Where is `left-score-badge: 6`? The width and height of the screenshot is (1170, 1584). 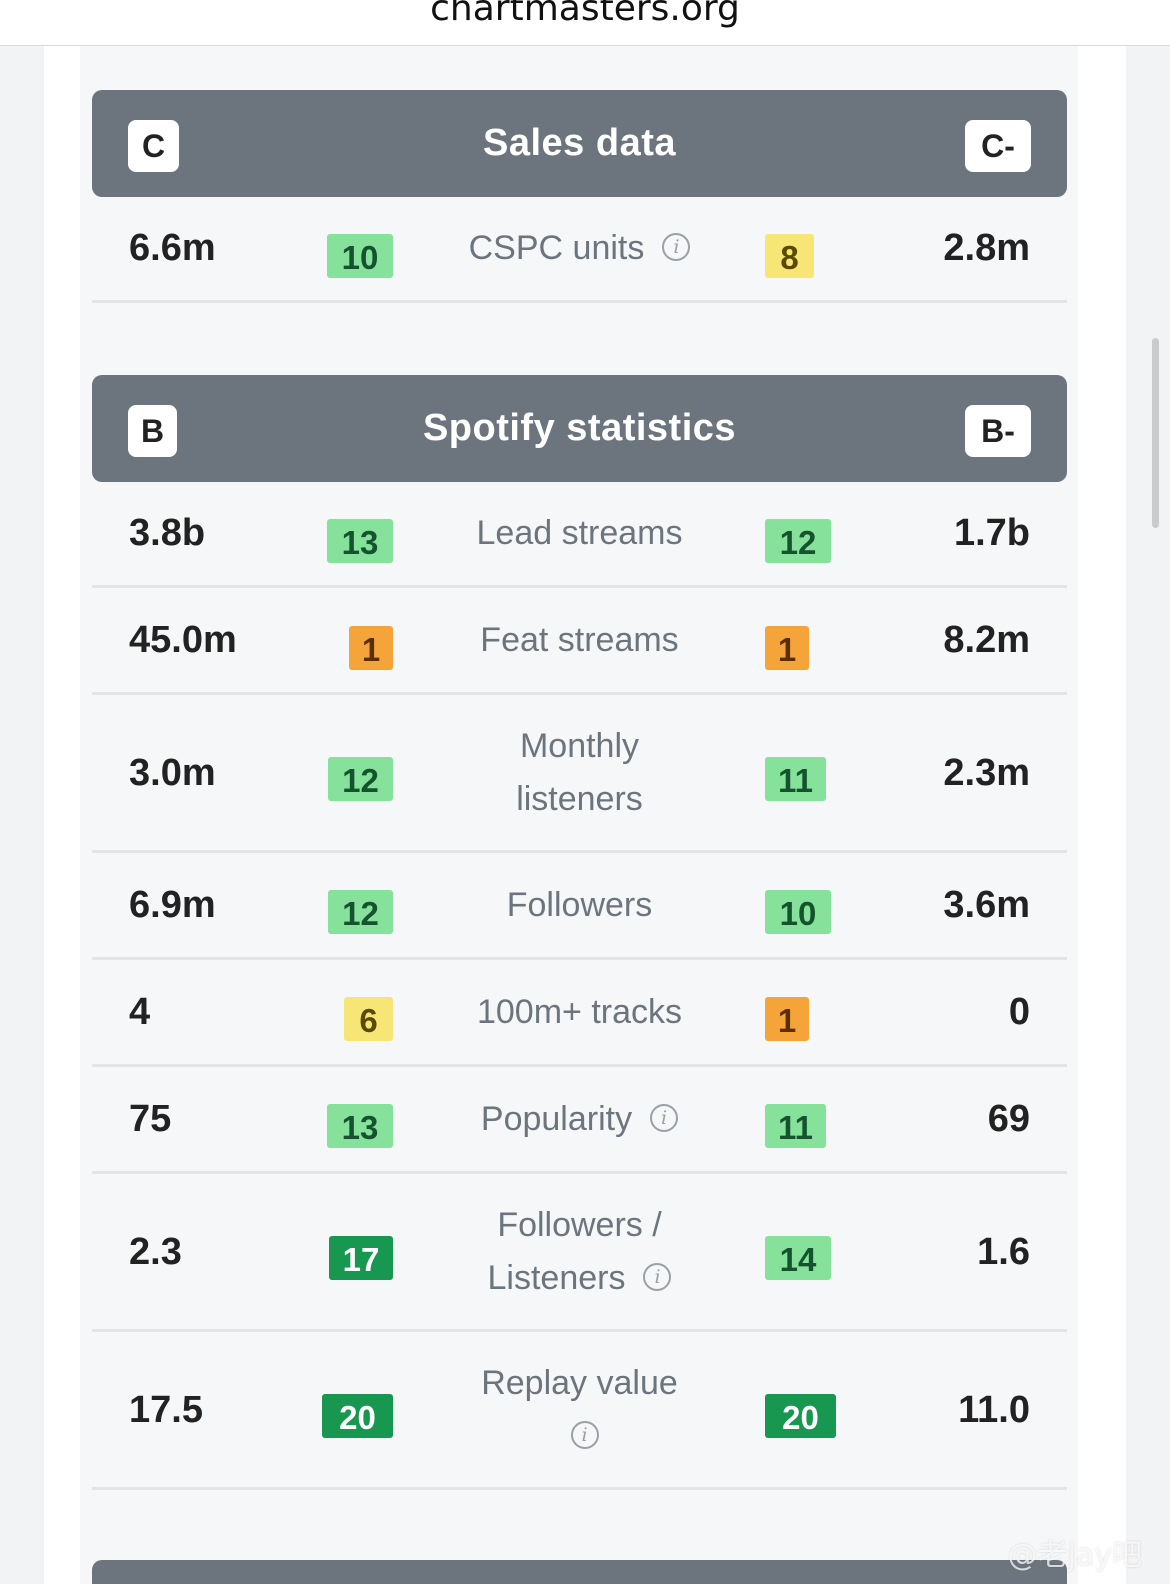 left-score-badge: 6 is located at coordinates (368, 1019).